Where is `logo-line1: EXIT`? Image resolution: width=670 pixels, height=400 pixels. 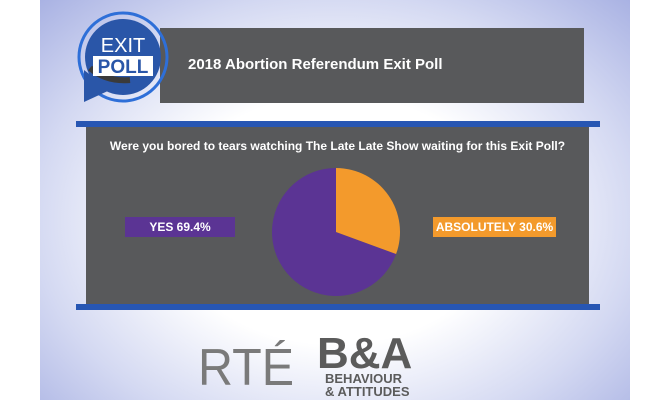 logo-line1: EXIT is located at coordinates (123, 46).